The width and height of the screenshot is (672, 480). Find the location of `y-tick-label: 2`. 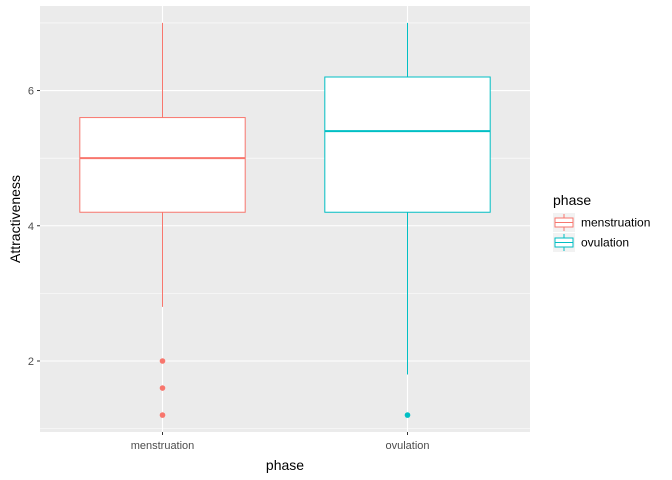

y-tick-label: 2 is located at coordinates (31, 362).